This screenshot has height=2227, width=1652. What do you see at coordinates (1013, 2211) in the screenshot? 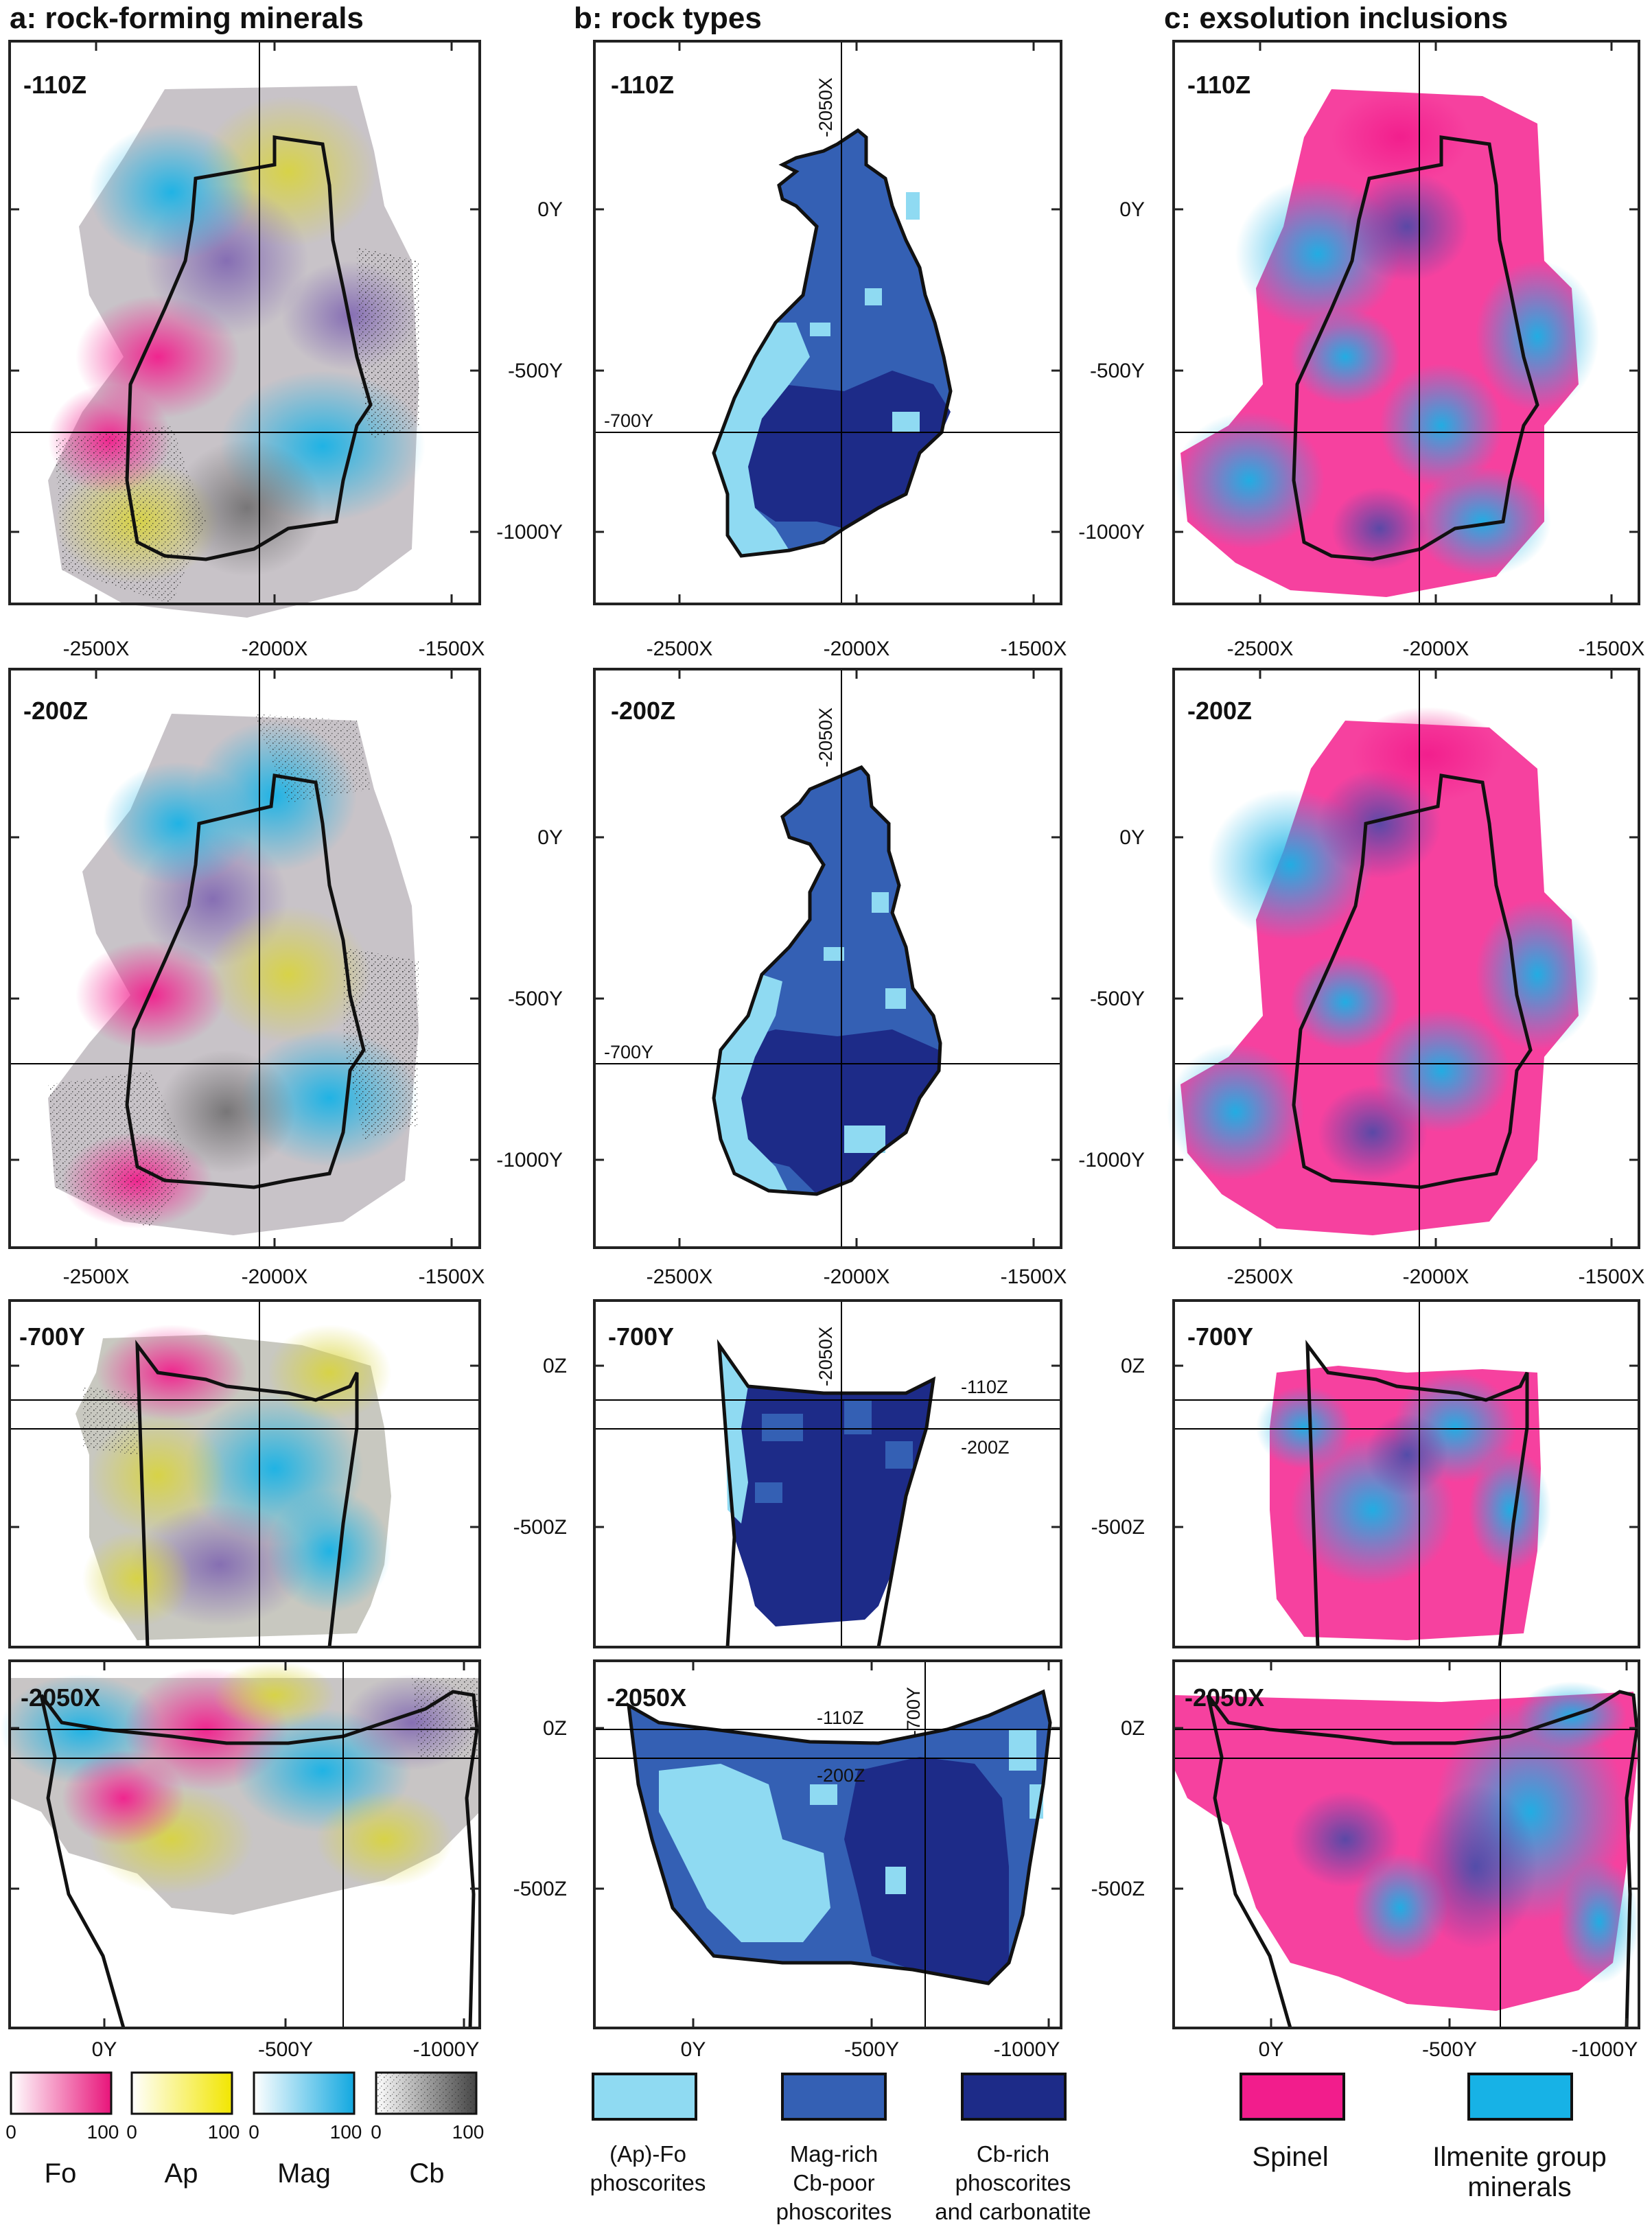
I see `legend-label: and carbonatite` at bounding box center [1013, 2211].